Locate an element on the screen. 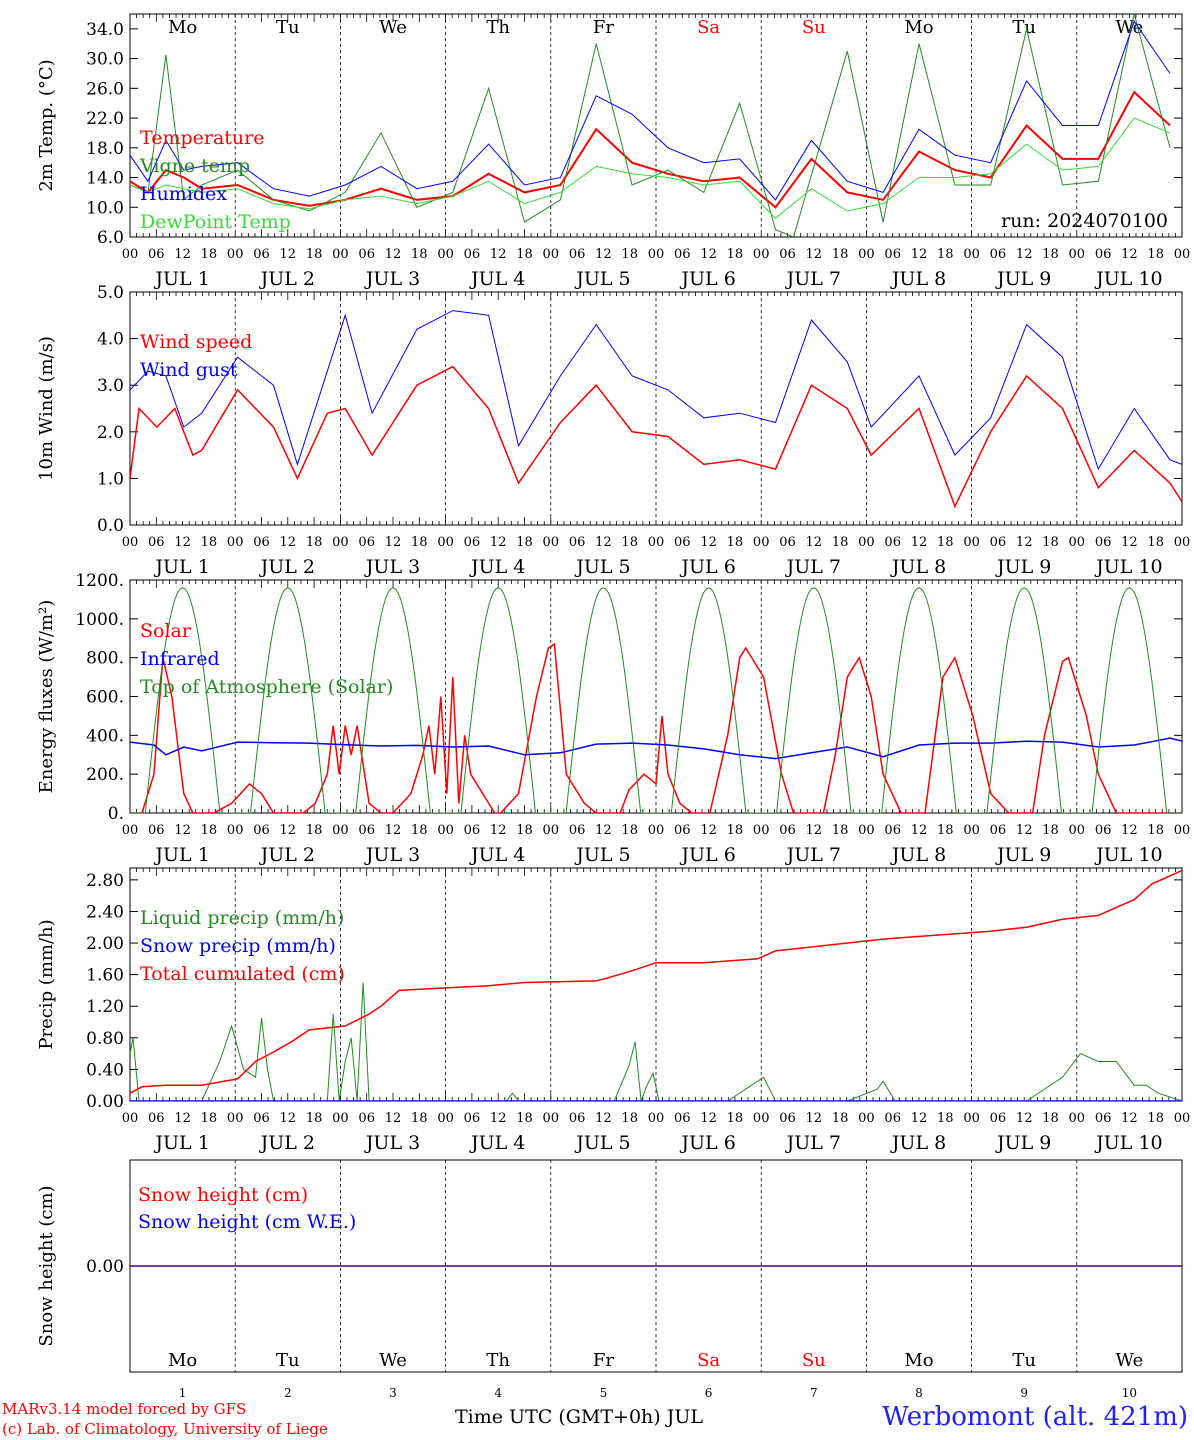 The image size is (1194, 1440). legend-entry: Snow height (cm) is located at coordinates (223, 1195).